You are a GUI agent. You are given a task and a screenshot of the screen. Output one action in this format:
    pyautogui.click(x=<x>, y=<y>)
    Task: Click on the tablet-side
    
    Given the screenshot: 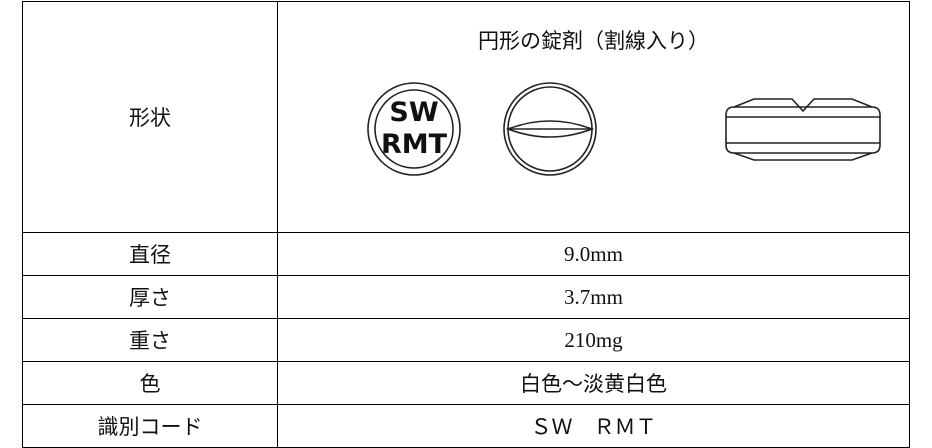 What is the action you would take?
    pyautogui.click(x=802, y=130)
    